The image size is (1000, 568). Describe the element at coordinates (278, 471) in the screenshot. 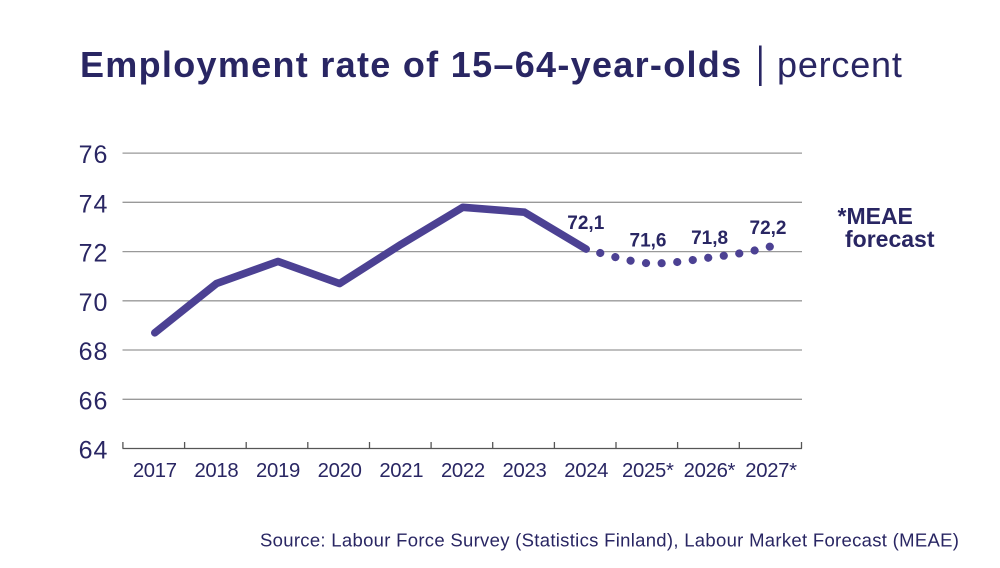

I see `svg-text: 2019` at that location.